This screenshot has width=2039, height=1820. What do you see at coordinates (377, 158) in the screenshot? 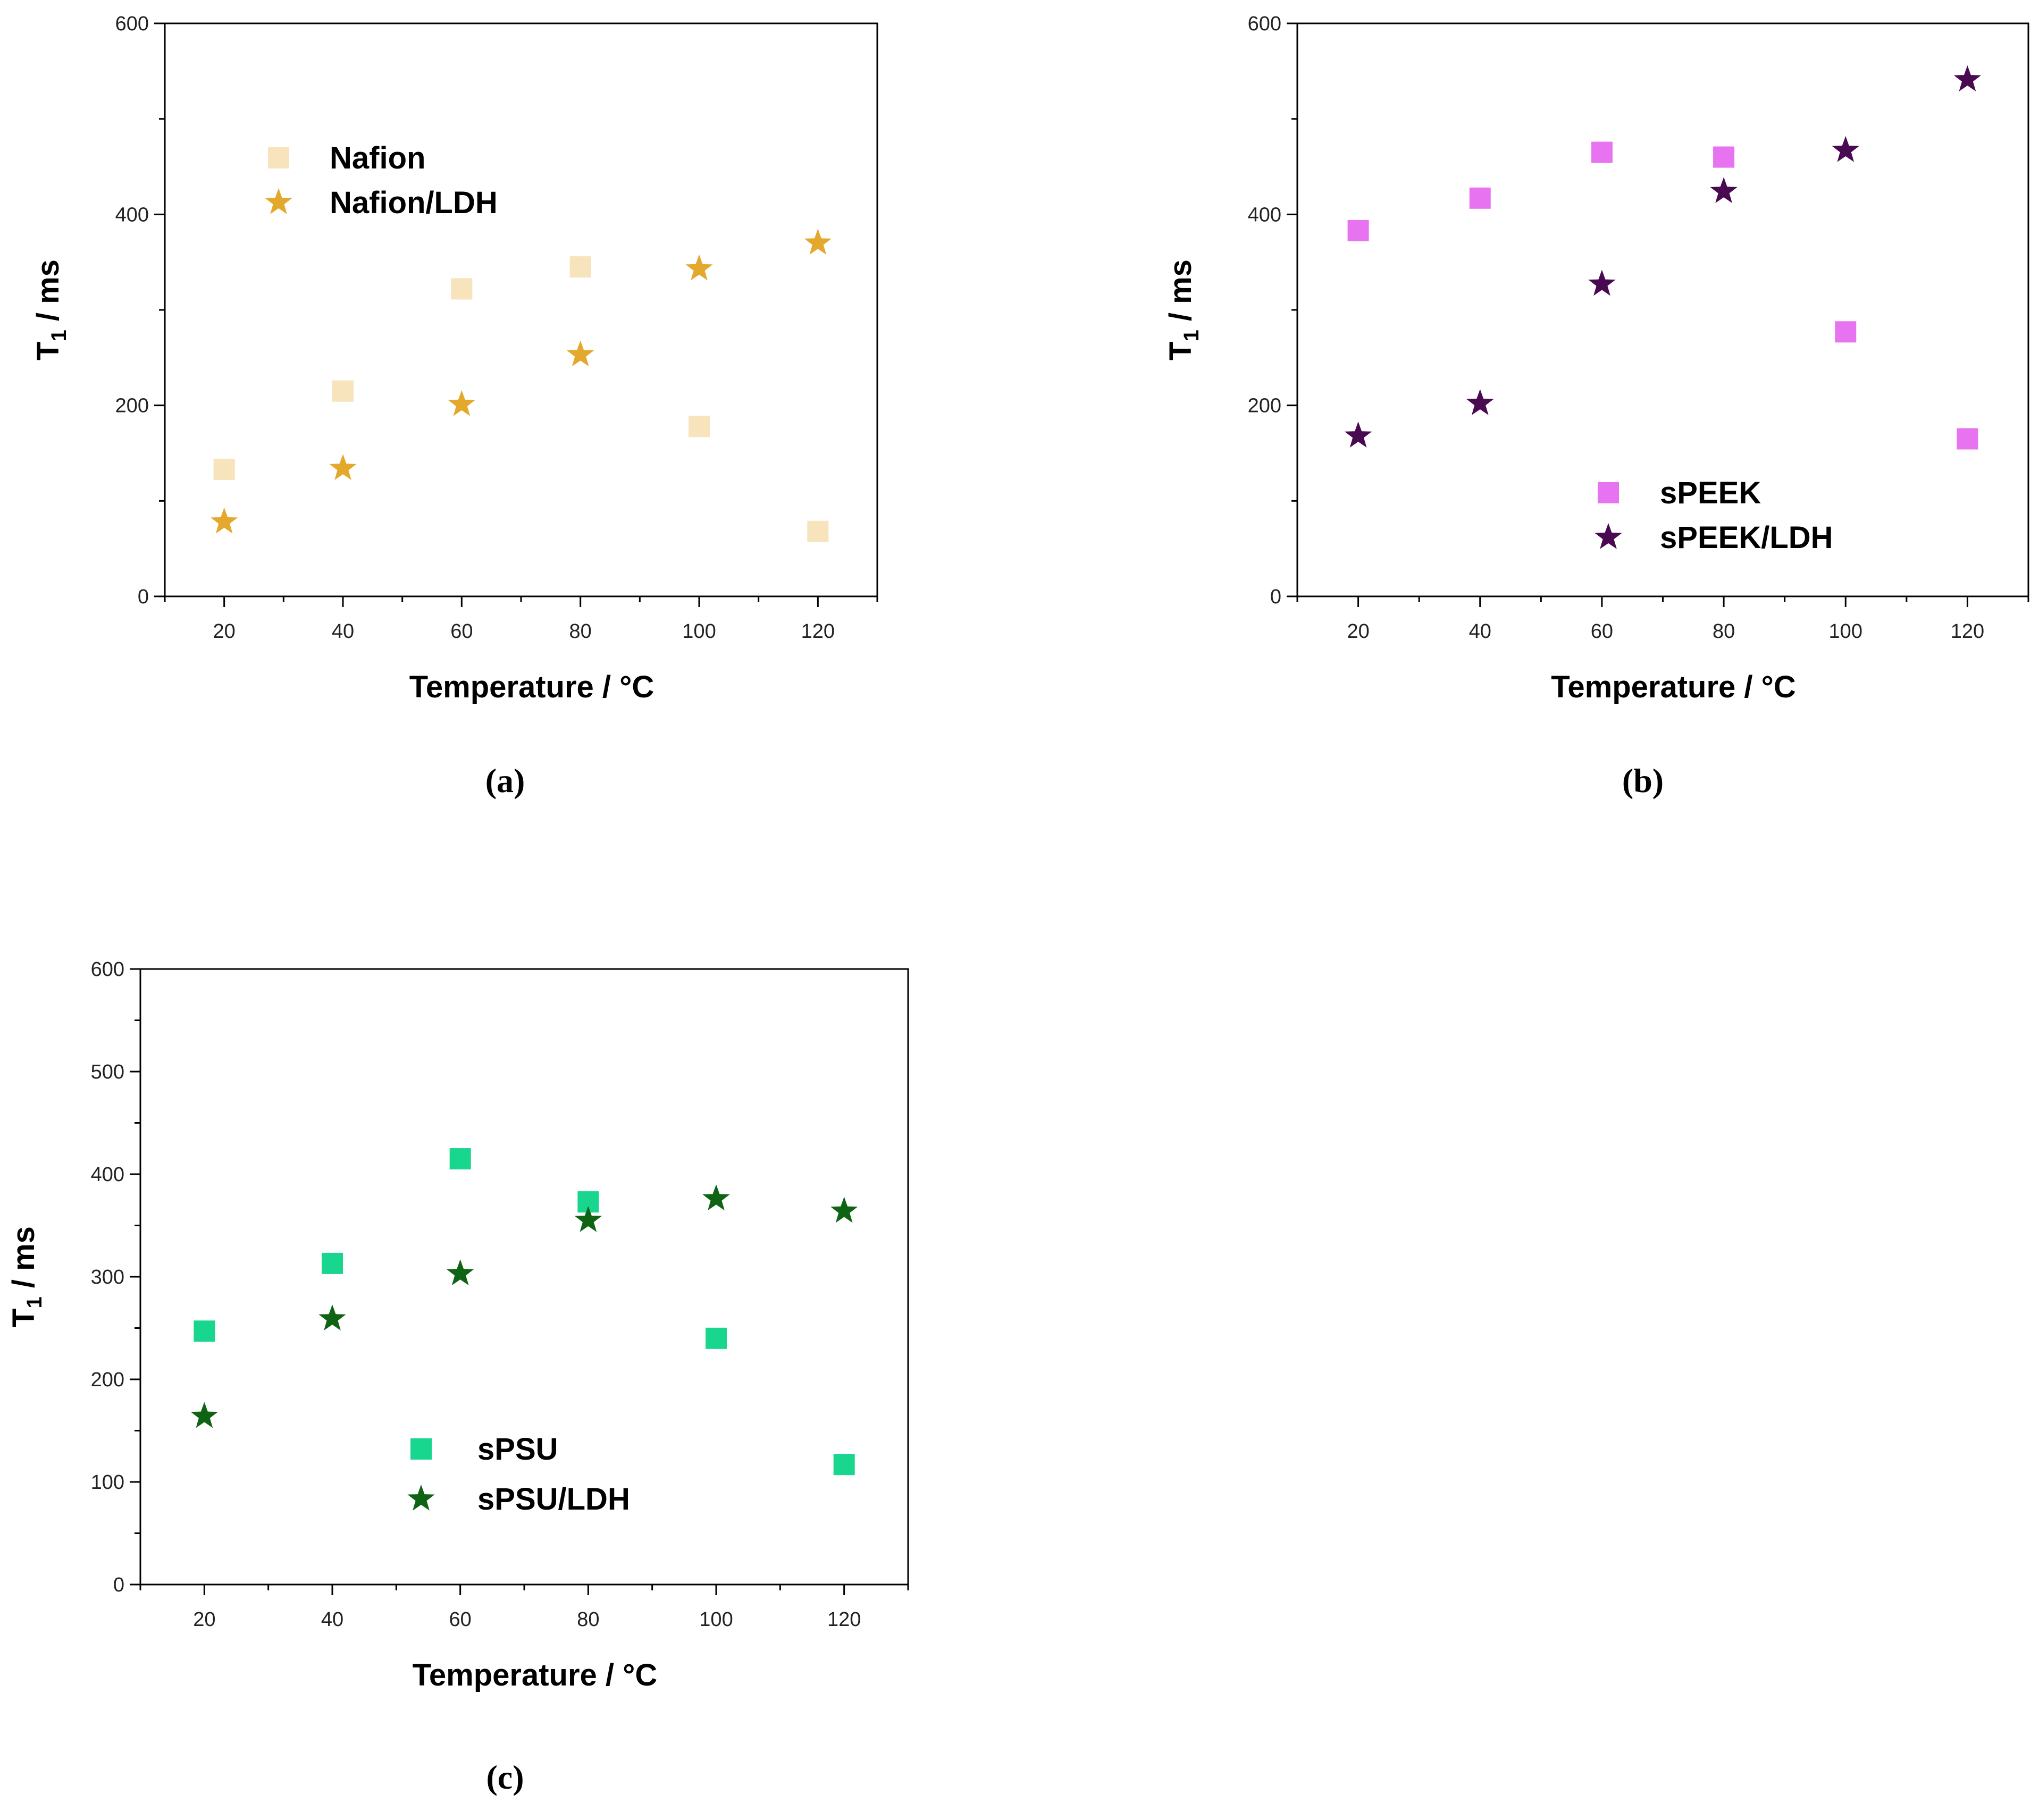
I see `legend-label: Nafion` at bounding box center [377, 158].